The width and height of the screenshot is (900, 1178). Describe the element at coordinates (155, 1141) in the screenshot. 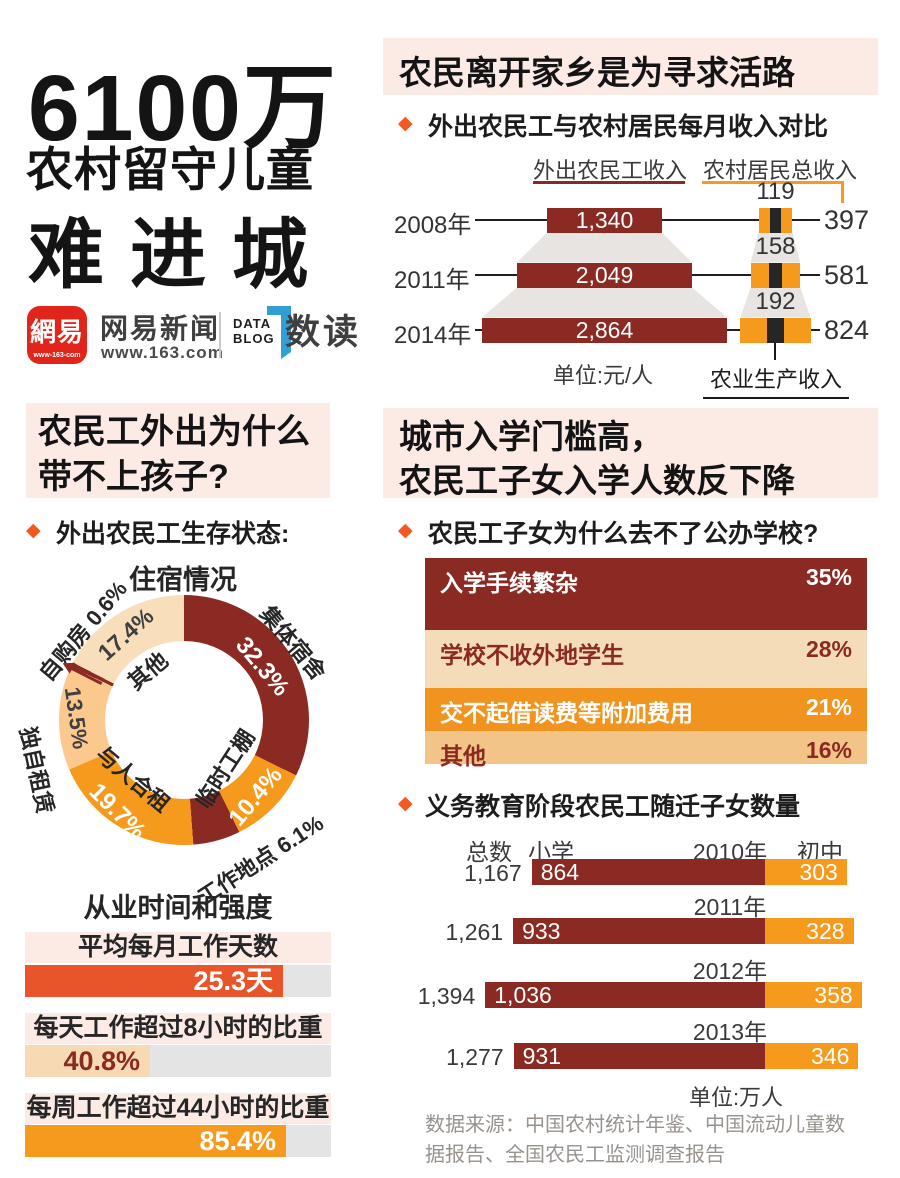

I see `work-bar-fill: 85.4%` at that location.